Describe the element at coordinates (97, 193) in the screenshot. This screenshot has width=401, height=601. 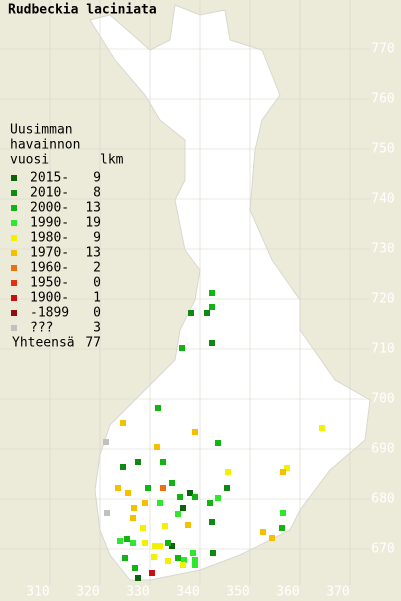
I see `legend-count: 8` at that location.